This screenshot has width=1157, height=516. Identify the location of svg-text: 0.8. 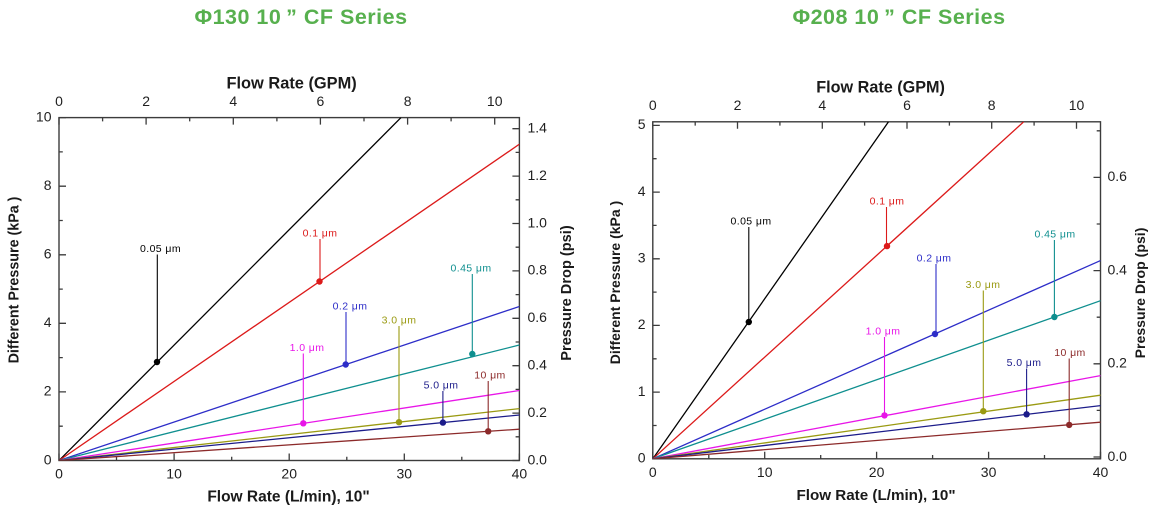
(538, 270).